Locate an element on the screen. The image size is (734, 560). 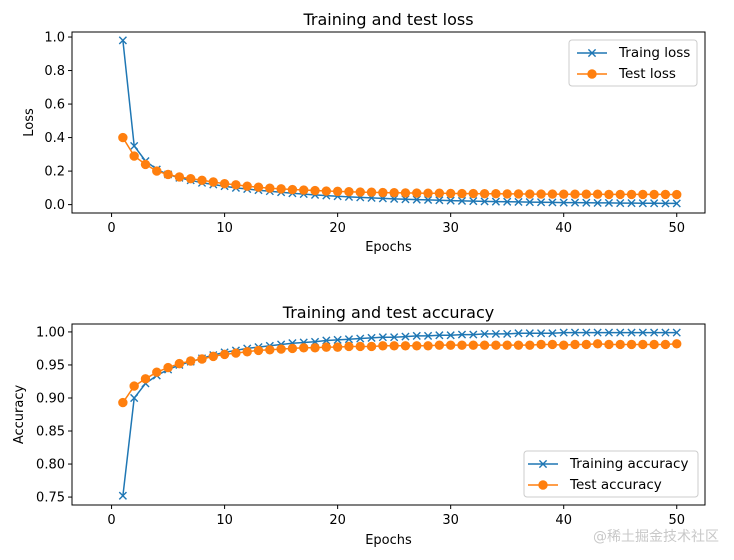
loss-legend-marker-train is located at coordinates (592, 53).